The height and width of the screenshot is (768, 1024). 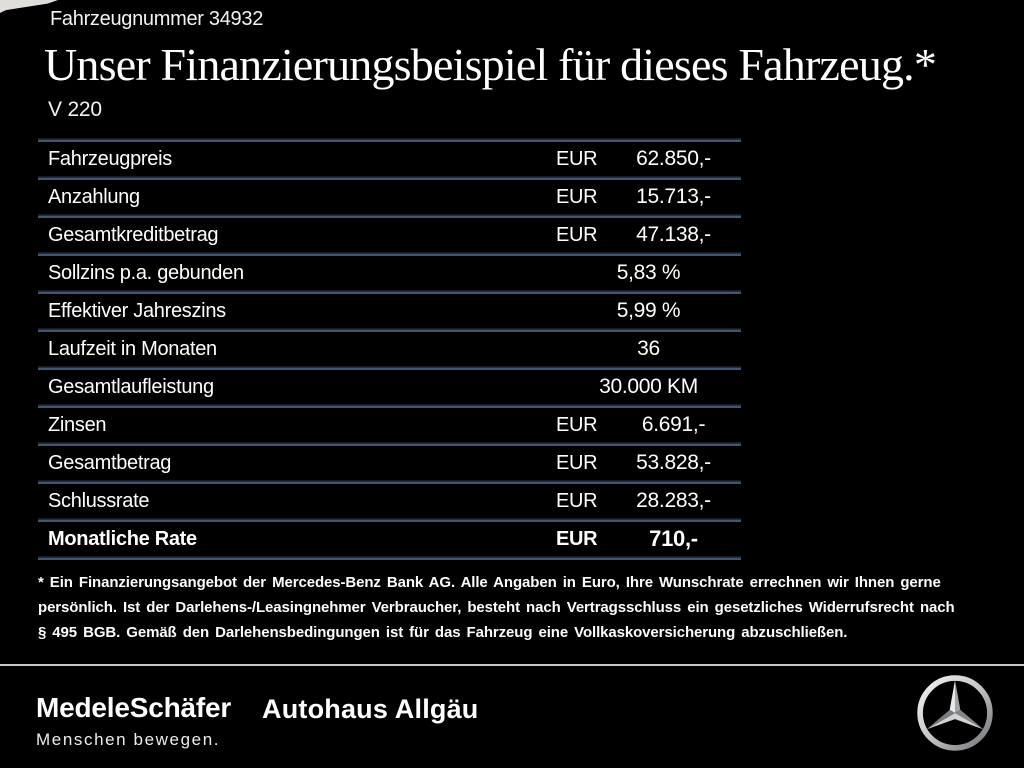 What do you see at coordinates (673, 500) in the screenshot?
I see `row-value: 28.283,-` at bounding box center [673, 500].